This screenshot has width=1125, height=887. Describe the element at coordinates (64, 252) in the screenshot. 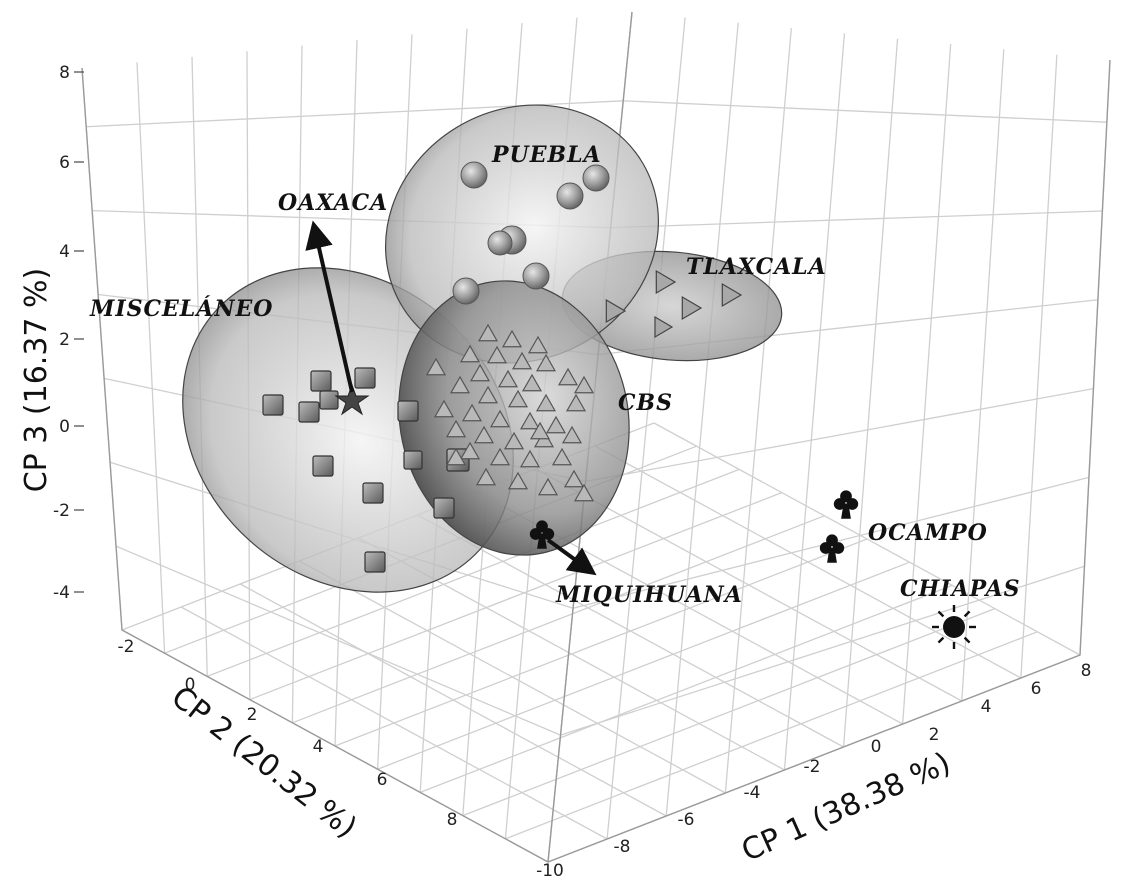

I see `z-tick-label: 4` at that location.